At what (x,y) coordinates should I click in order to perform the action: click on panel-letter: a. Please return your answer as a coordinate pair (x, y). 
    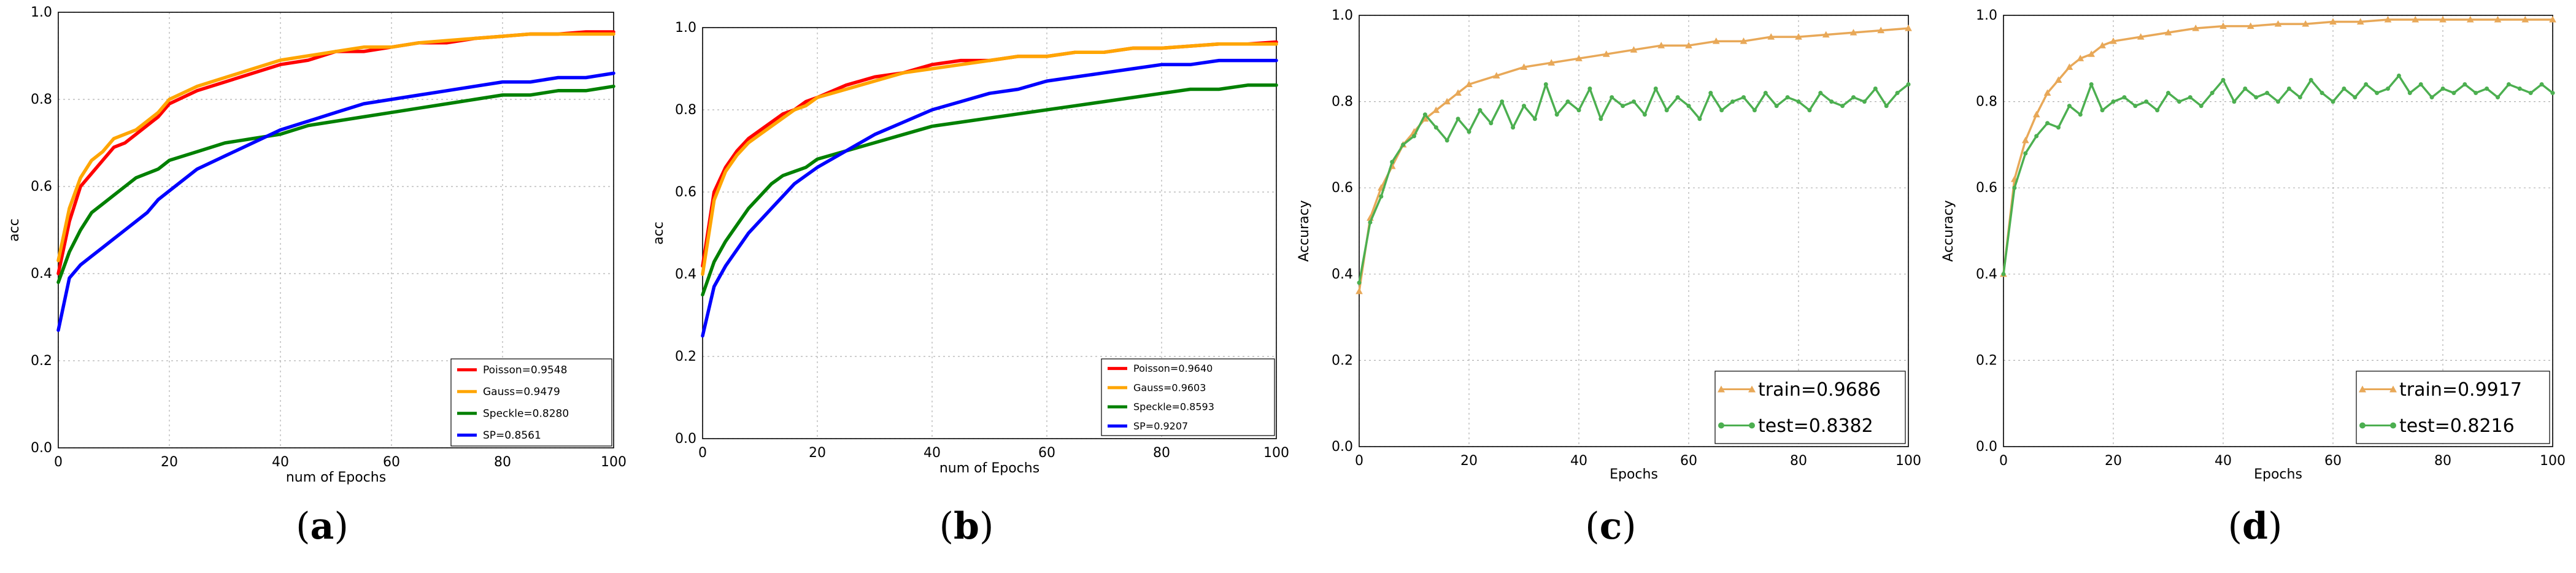
    Looking at the image, I should click on (322, 526).